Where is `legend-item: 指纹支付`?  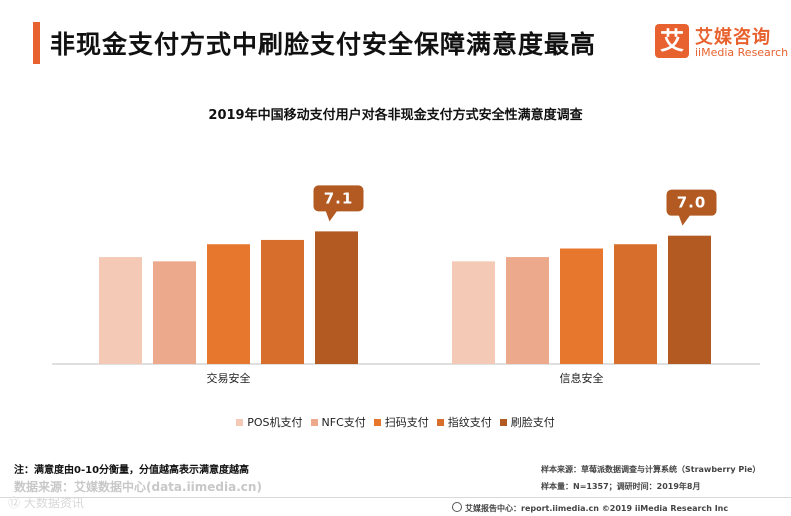 legend-item: 指纹支付 is located at coordinates (464, 422).